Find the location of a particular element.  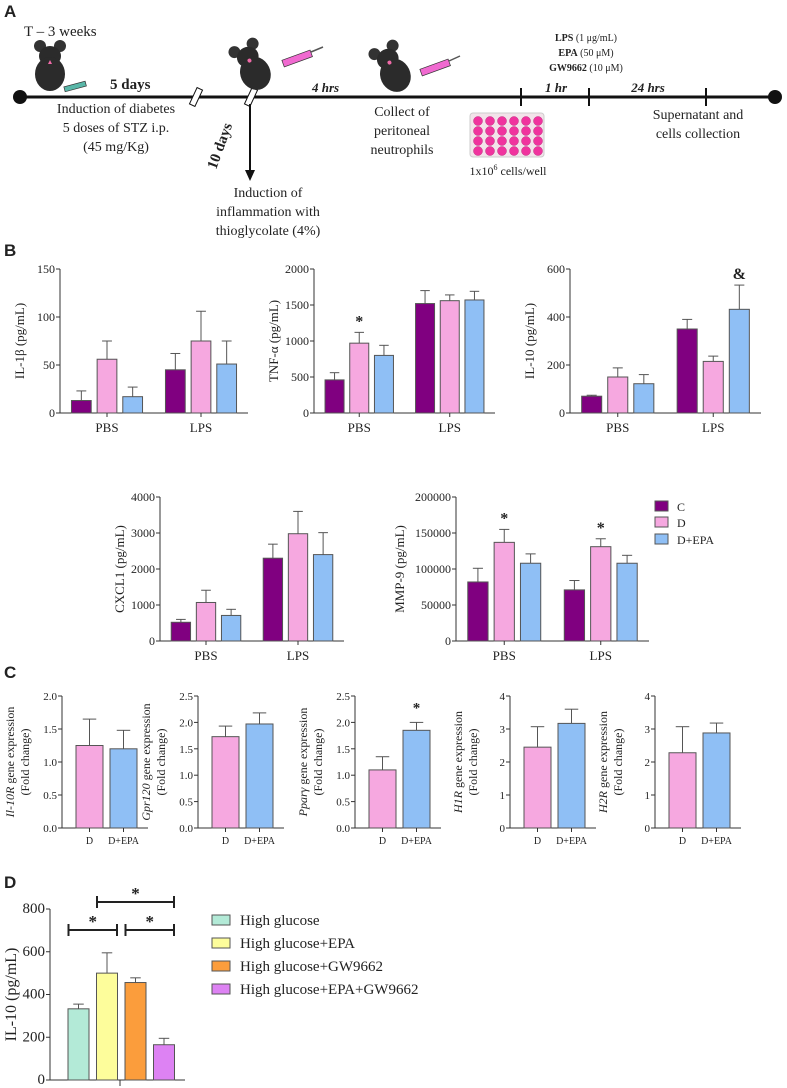

diabetes-text: Induction of diabetes is located at coordinates (116, 109).